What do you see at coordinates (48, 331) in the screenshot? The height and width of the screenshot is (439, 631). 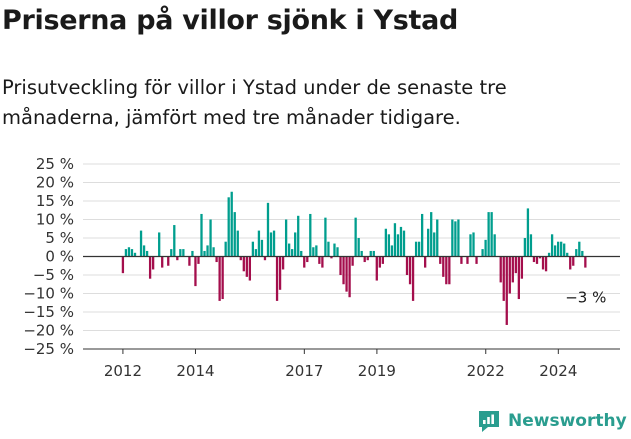 I see `y-tick-label: −20 %` at bounding box center [48, 331].